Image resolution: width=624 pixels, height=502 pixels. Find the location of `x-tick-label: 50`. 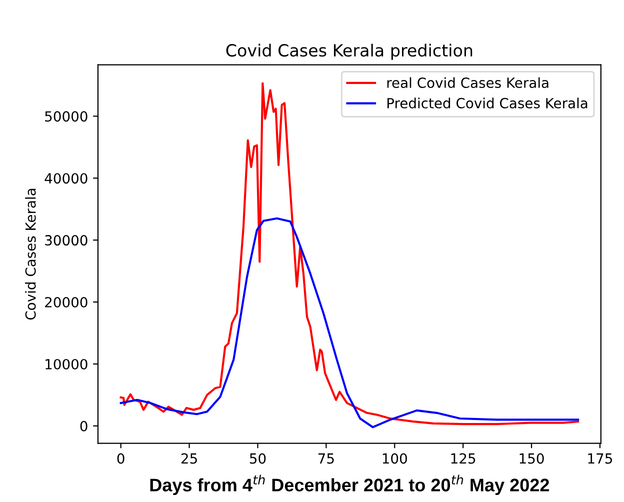

x-tick-label: 50 is located at coordinates (258, 458).